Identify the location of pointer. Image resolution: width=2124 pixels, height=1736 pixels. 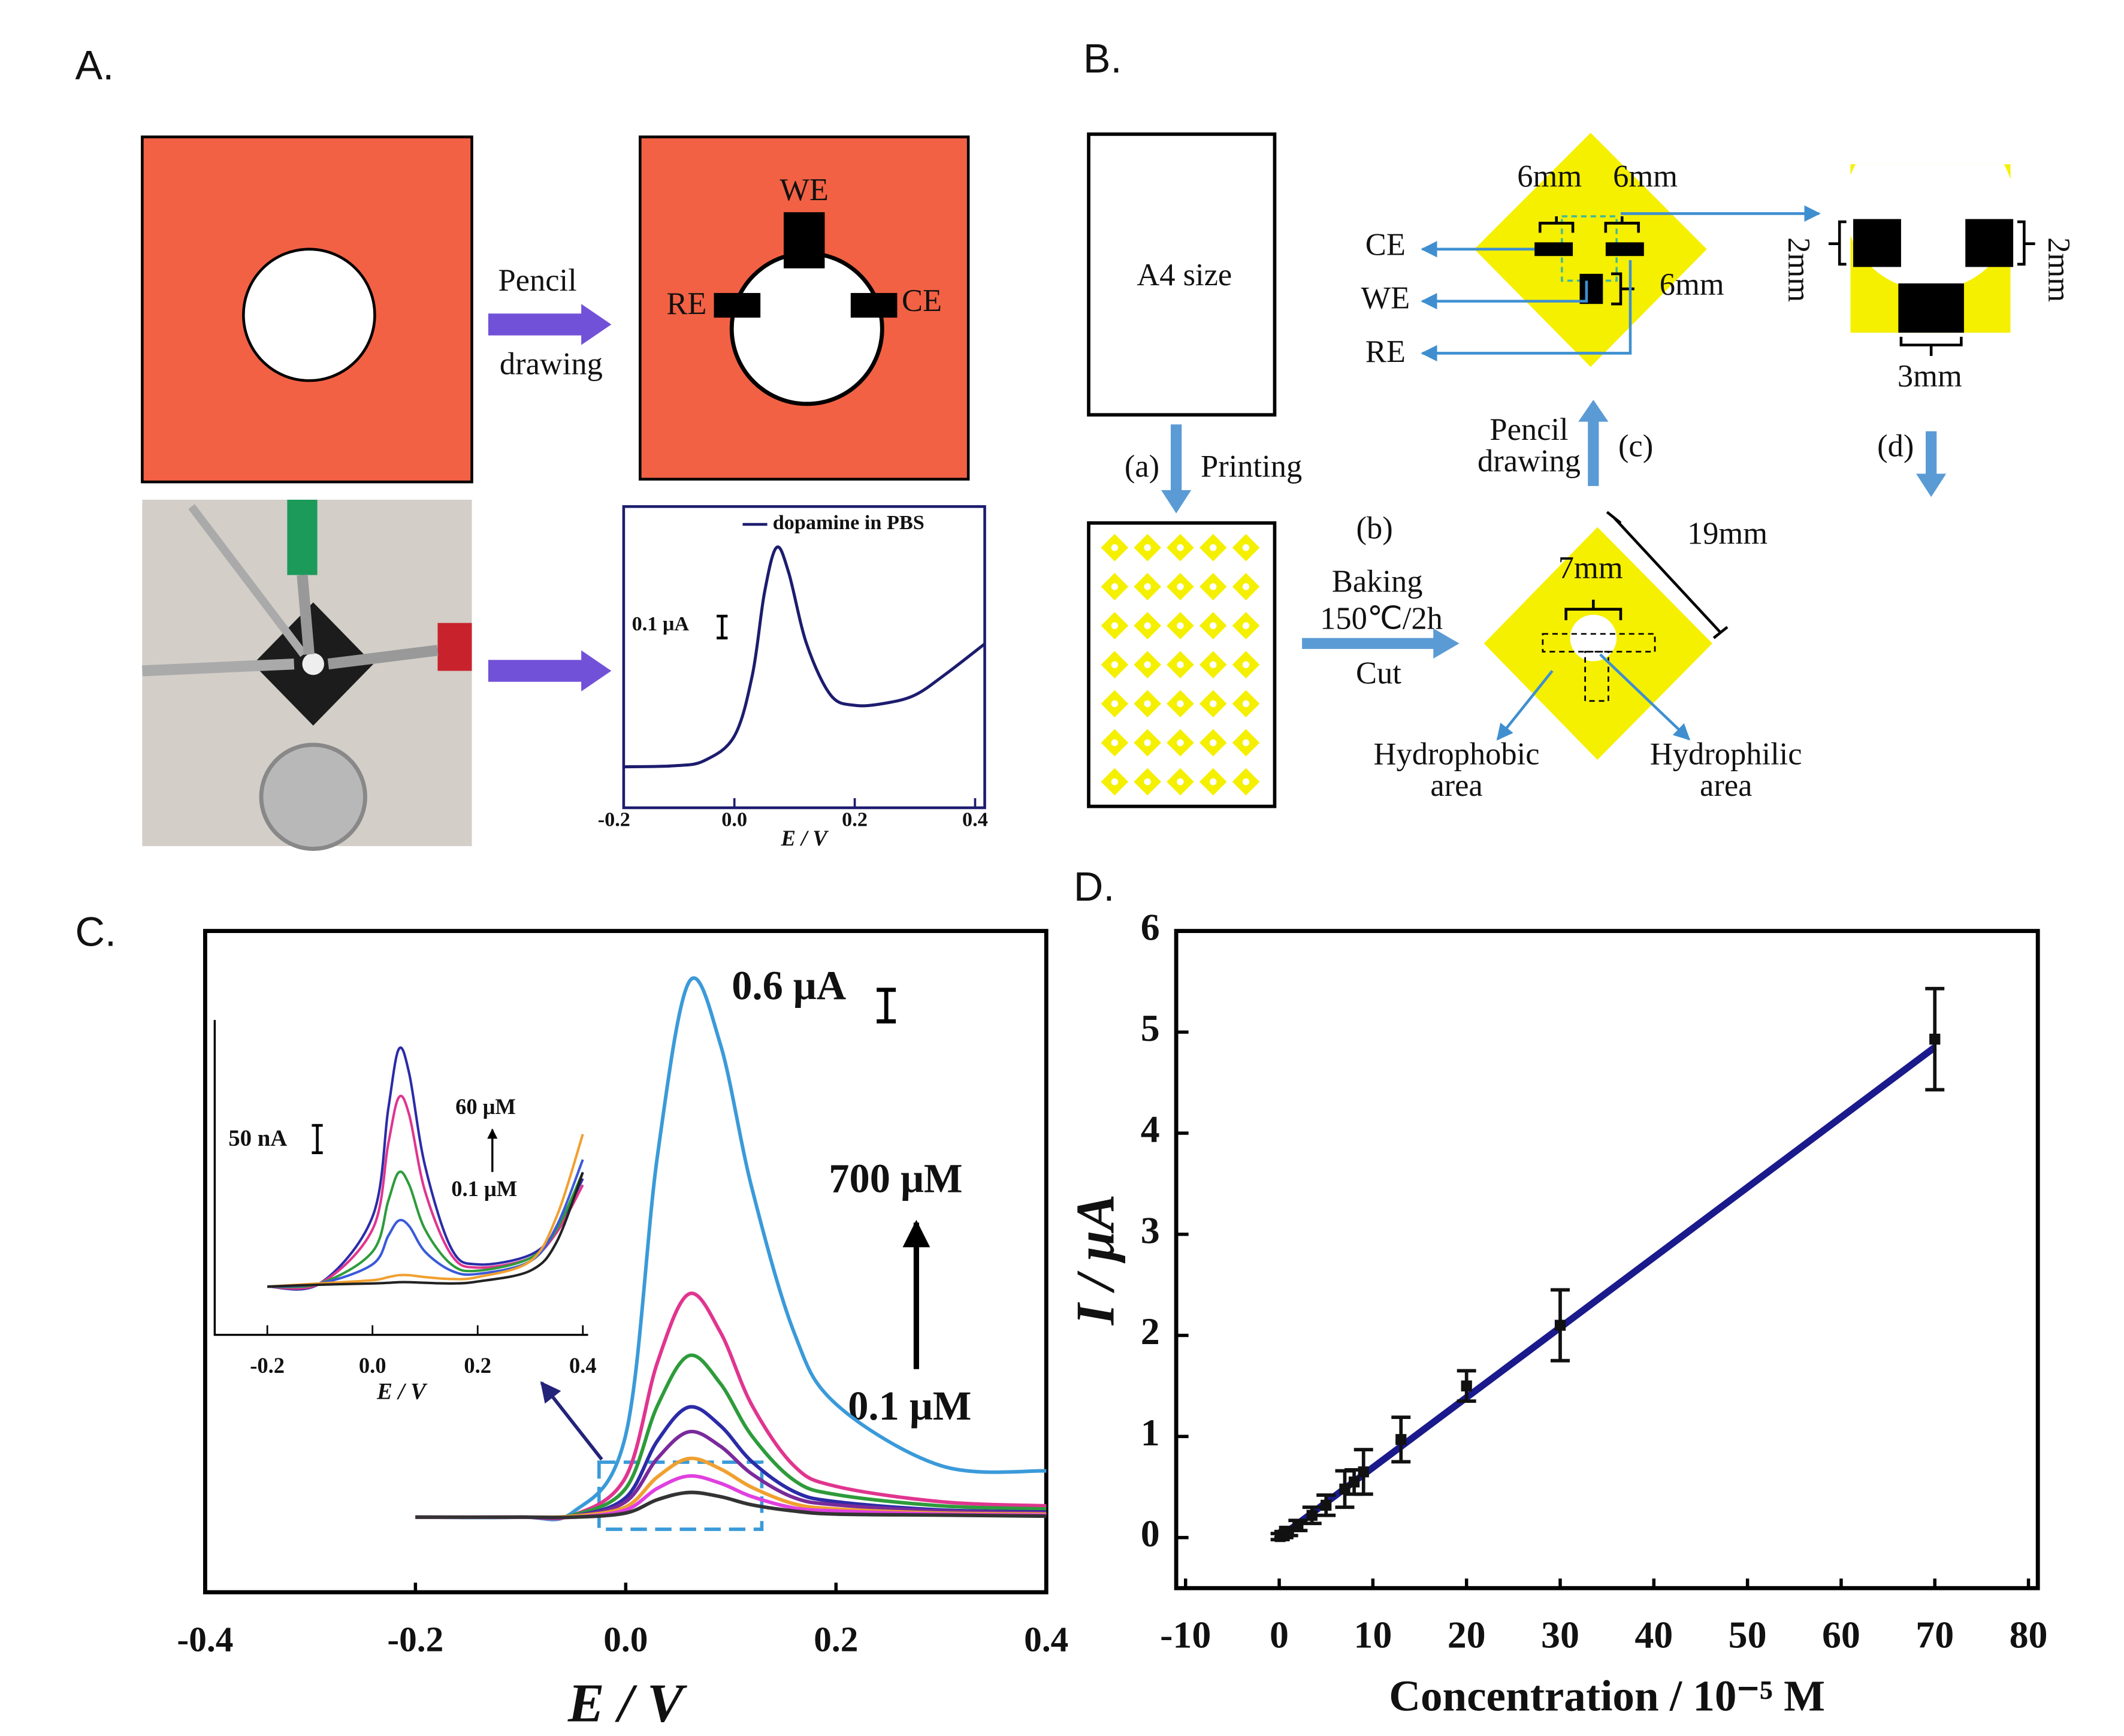
(1645, 697).